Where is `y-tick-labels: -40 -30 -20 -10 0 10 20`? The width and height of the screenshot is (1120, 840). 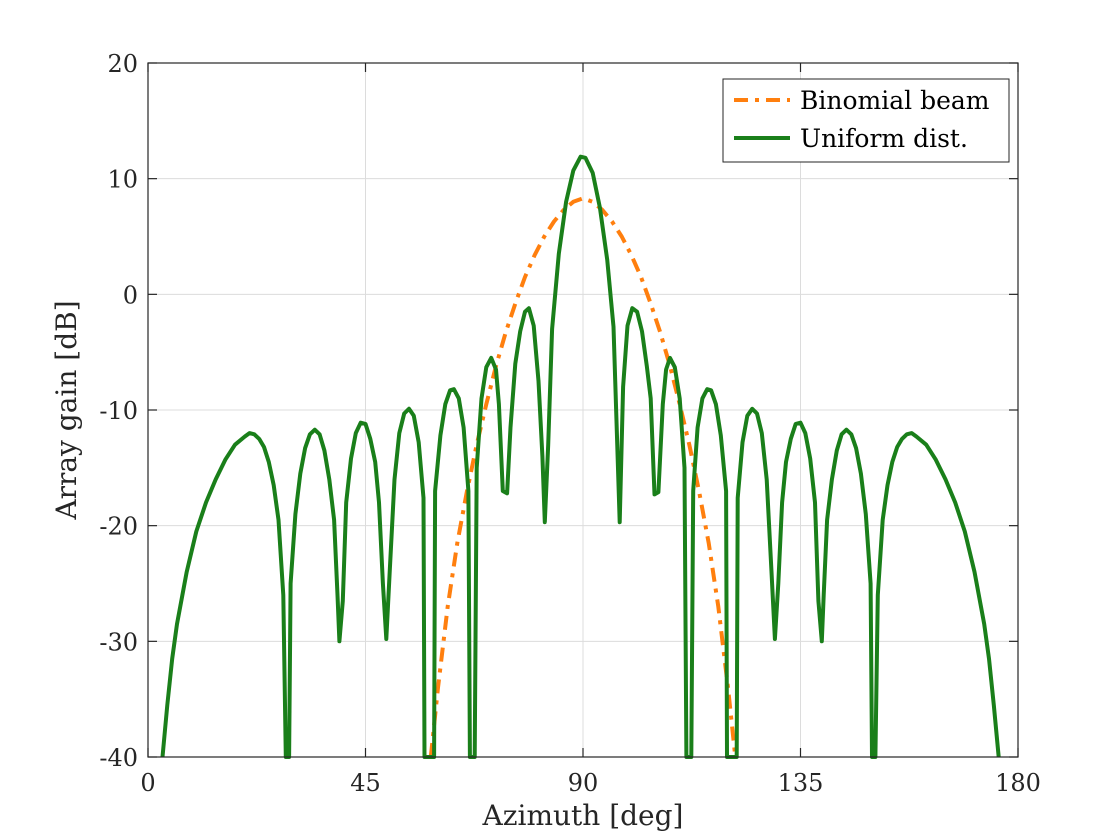 y-tick-labels: -40 -30 -20 -10 0 10 20 is located at coordinates (118, 411).